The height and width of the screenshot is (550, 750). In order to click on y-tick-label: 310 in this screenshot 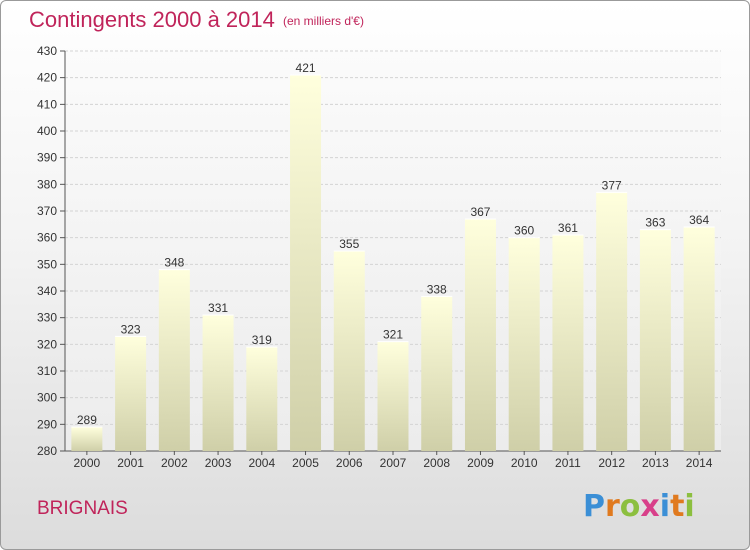, I will do `click(47, 371)`.